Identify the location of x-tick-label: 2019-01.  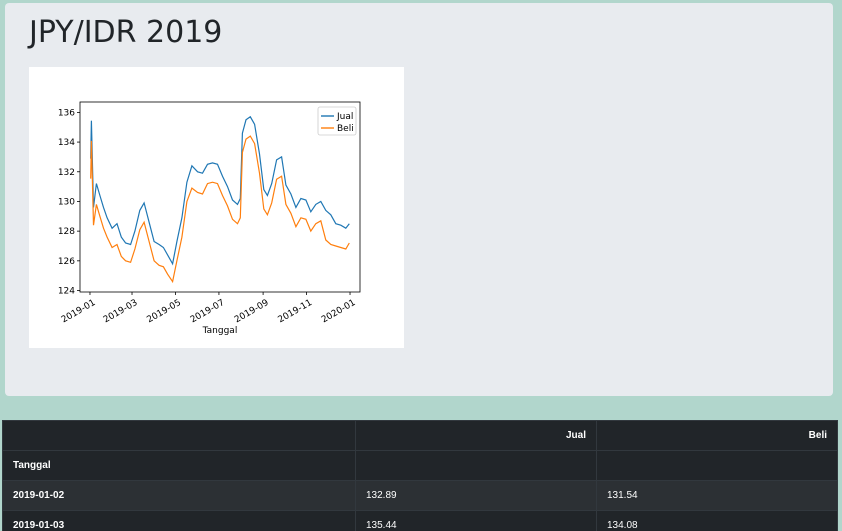
(79, 311).